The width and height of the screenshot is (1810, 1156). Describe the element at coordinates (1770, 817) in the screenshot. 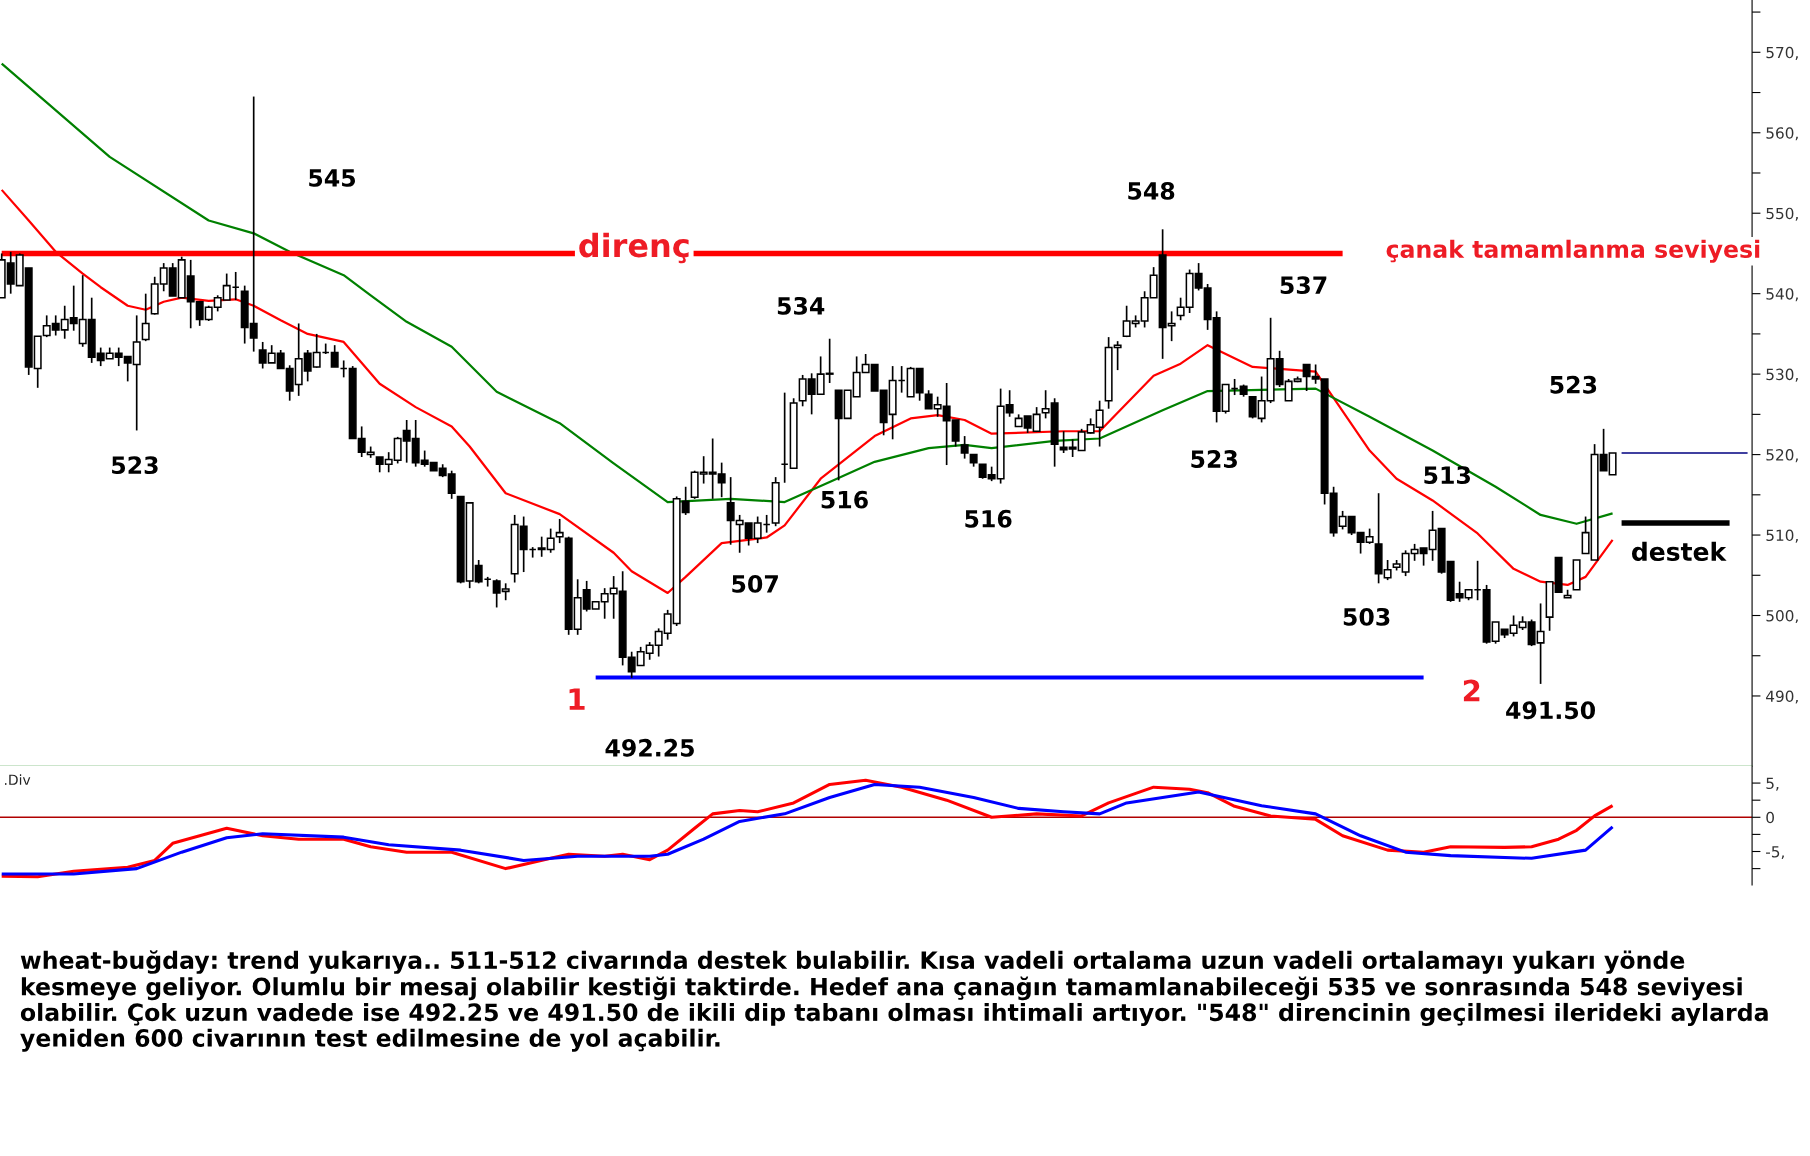

I see `y-tick-label: 0` at that location.